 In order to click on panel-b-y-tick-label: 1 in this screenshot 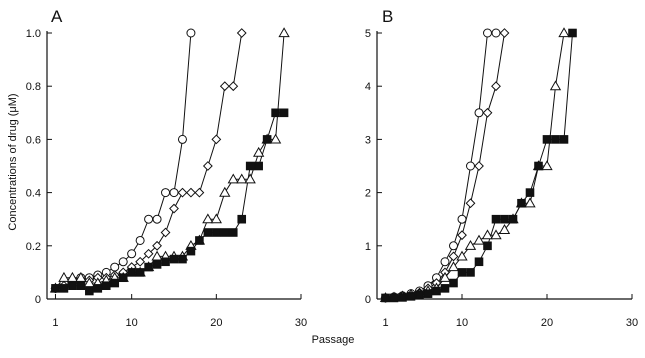, I will do `click(368, 247)`.